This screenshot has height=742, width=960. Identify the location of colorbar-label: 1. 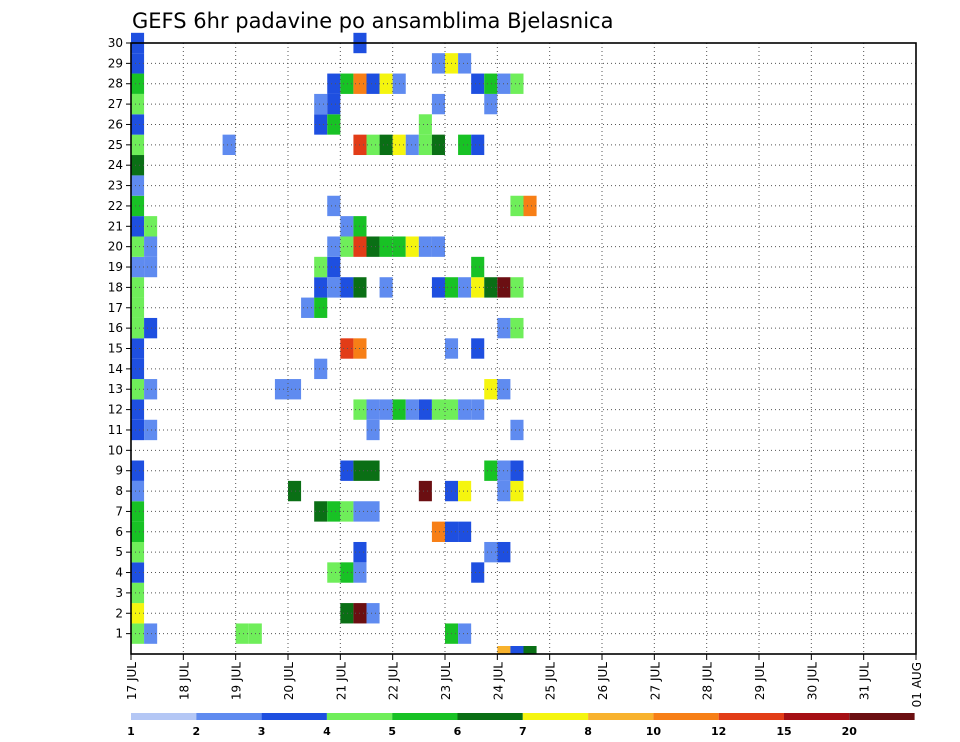
(131, 731).